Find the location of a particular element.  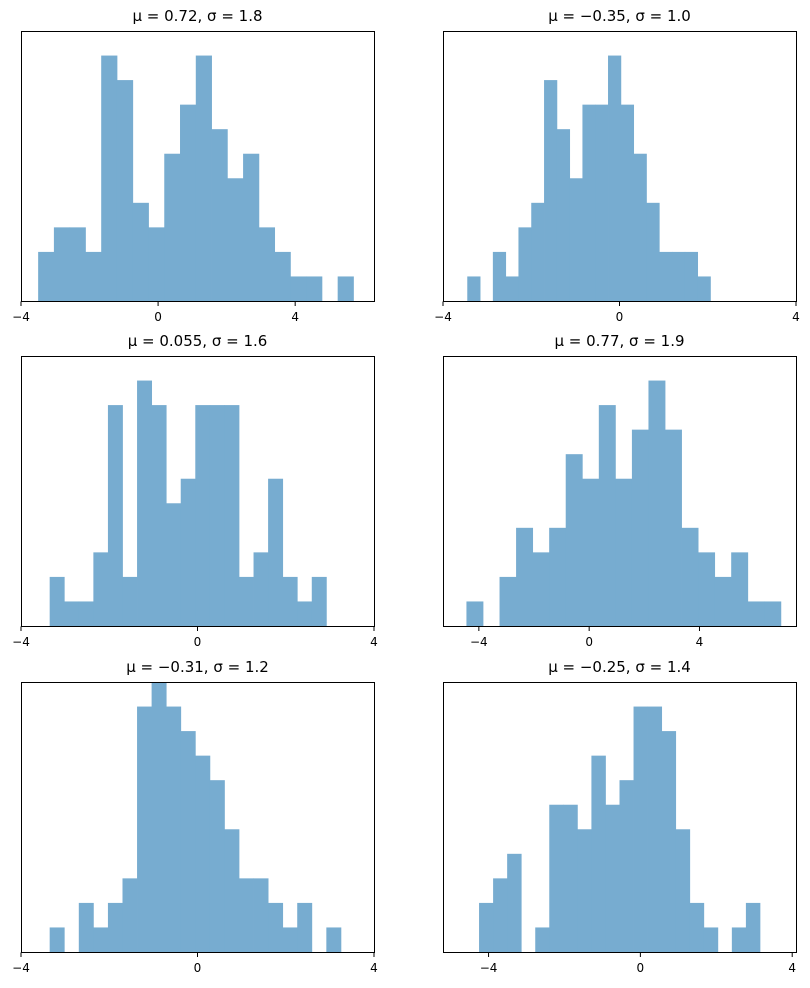

histogram-panel-3: −4 0 4 μ = 0.055, σ = 1.6 is located at coordinates (195, 490).